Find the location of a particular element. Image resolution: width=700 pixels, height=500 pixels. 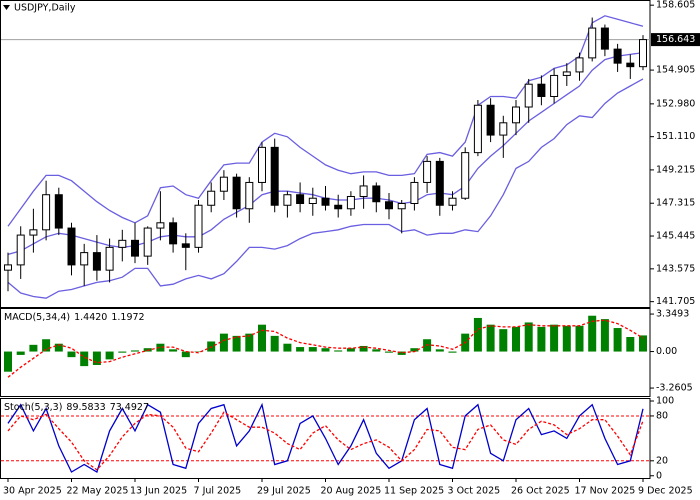

last-price-box is located at coordinates (675, 40).